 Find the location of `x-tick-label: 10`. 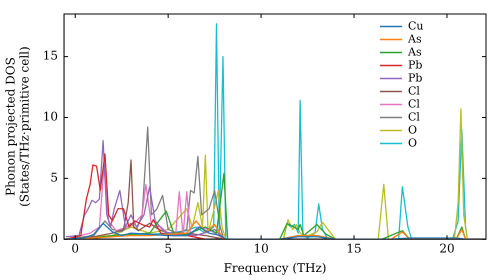

x-tick-label: 10 is located at coordinates (261, 249).